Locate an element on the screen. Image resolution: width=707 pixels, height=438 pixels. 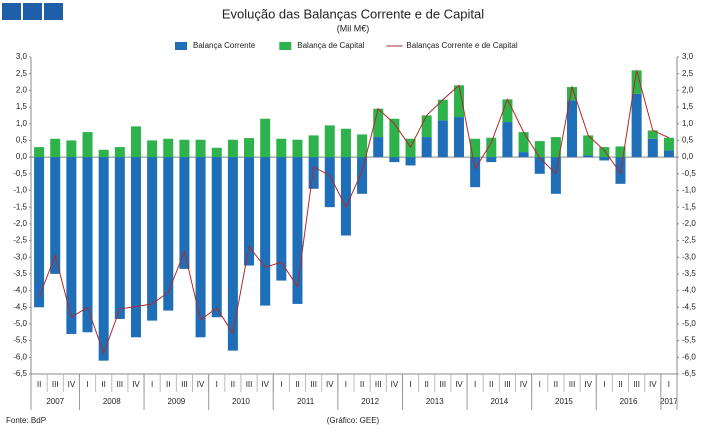
year-label: 2016 is located at coordinates (629, 401).